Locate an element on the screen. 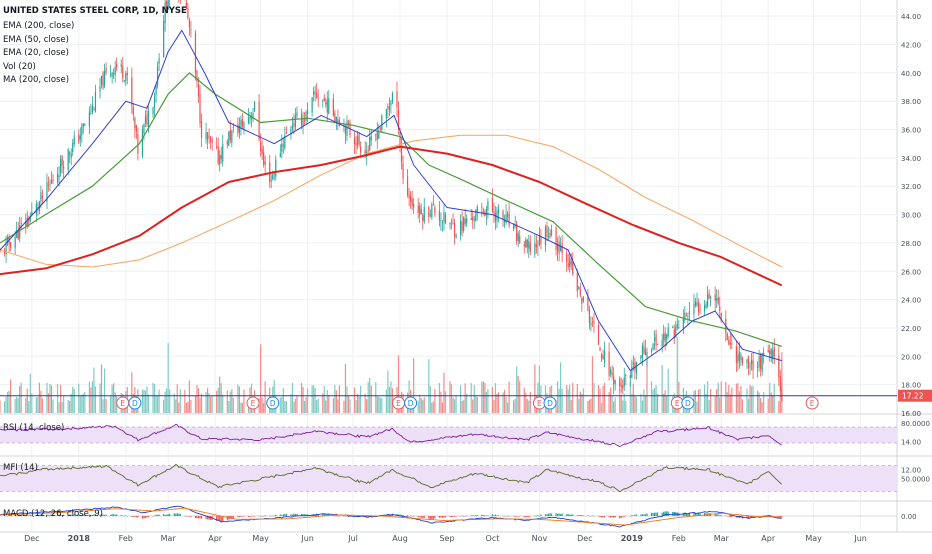  y-tick-label: 32.00 is located at coordinates (911, 187).